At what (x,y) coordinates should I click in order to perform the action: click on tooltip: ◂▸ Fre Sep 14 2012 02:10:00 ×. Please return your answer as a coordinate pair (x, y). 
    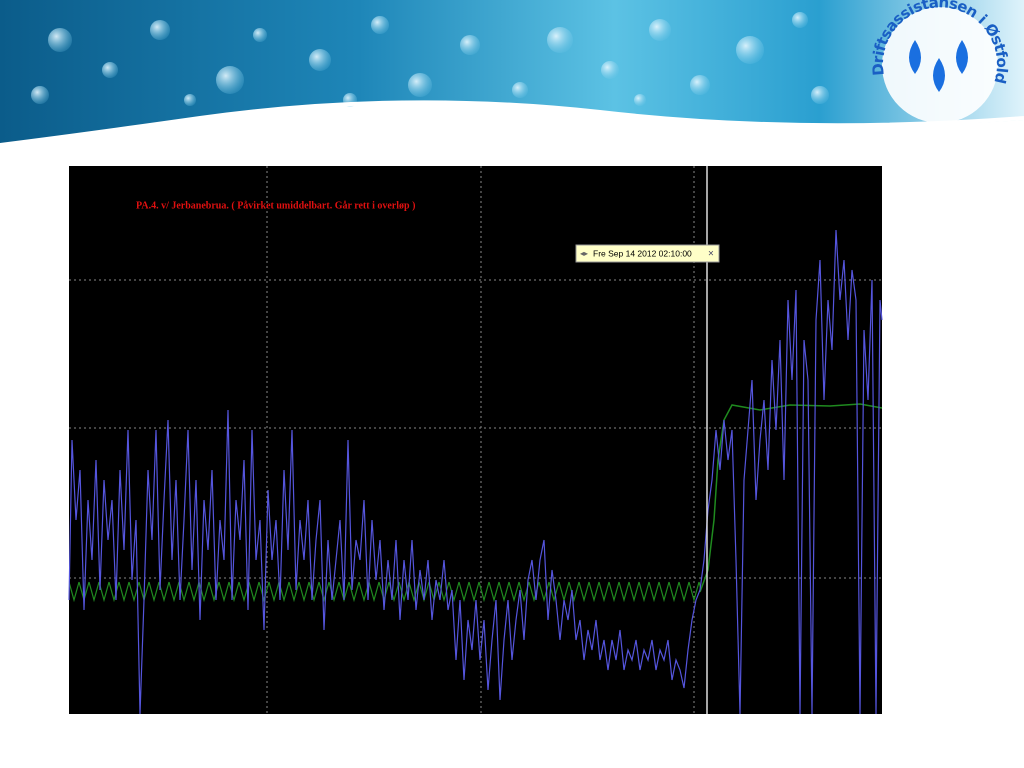
    Looking at the image, I should click on (647, 253).